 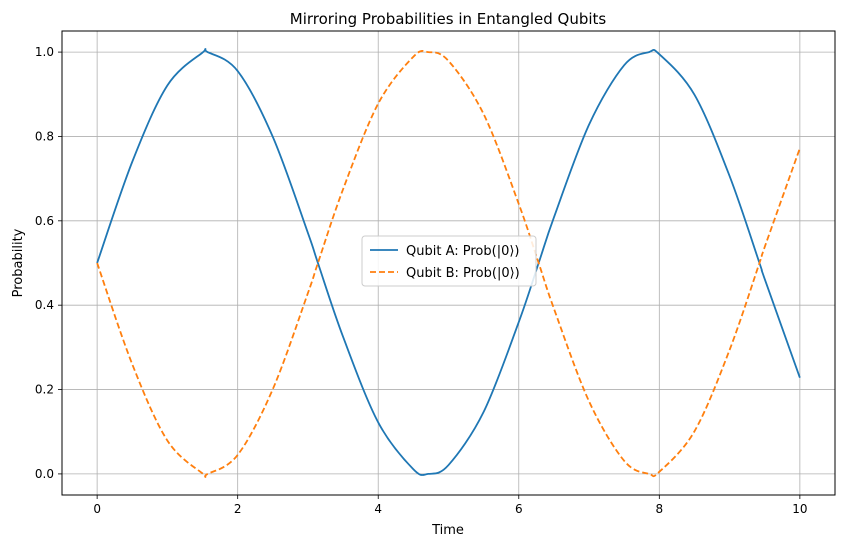 What do you see at coordinates (44, 305) in the screenshot?
I see `y-tick-label: 0.4` at bounding box center [44, 305].